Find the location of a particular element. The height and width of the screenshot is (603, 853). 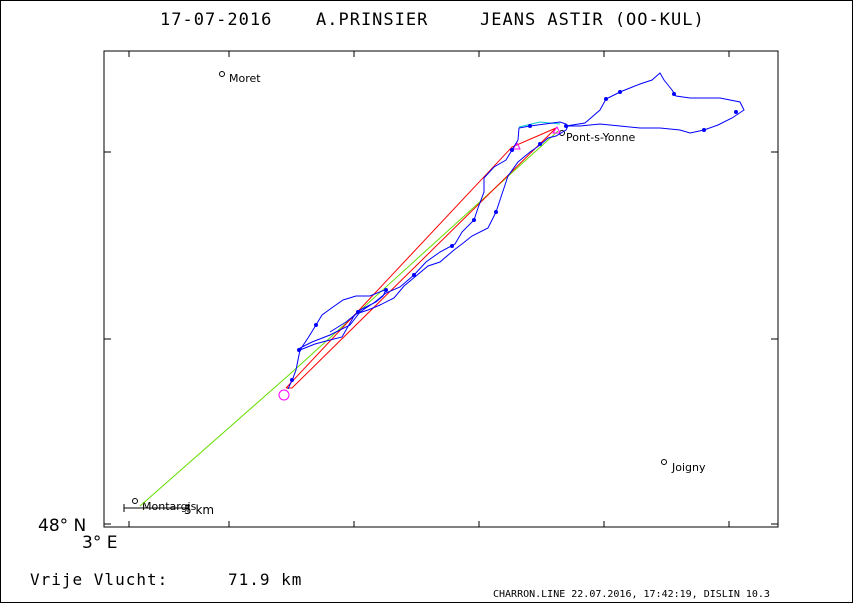

distance-value: 71.9 km is located at coordinates (265, 579).